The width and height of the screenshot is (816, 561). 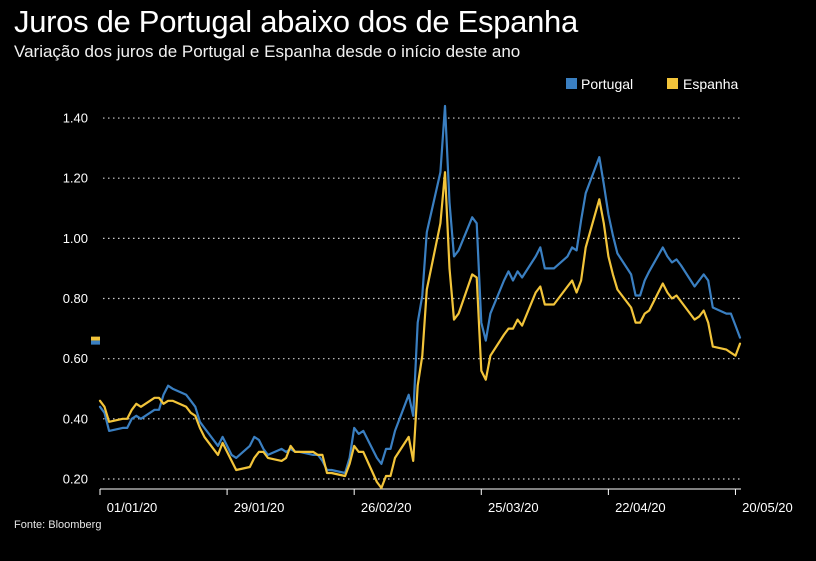 What do you see at coordinates (75, 418) in the screenshot?
I see `y-tick-label: 0.40` at bounding box center [75, 418].